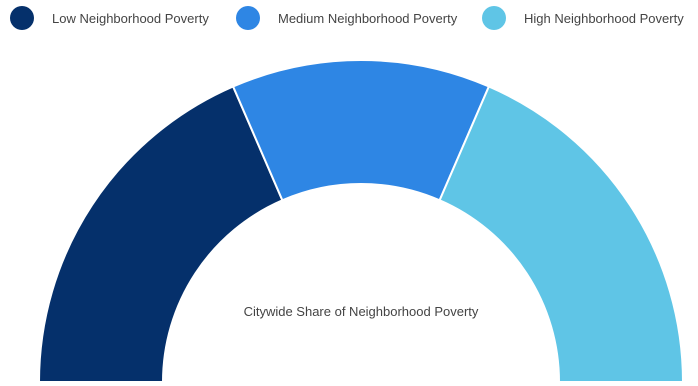 The height and width of the screenshot is (386, 698). What do you see at coordinates (248, 18) in the screenshot?
I see `legend-swatch-medium` at bounding box center [248, 18].